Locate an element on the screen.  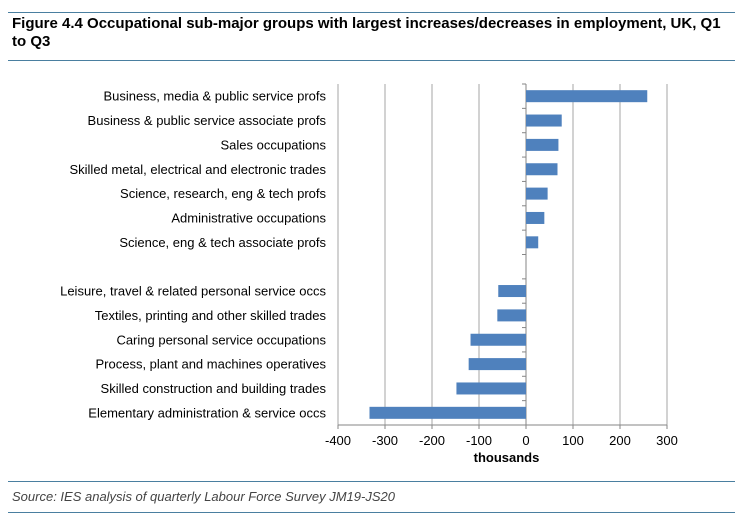
x-tick-label: 200 is located at coordinates (620, 440).